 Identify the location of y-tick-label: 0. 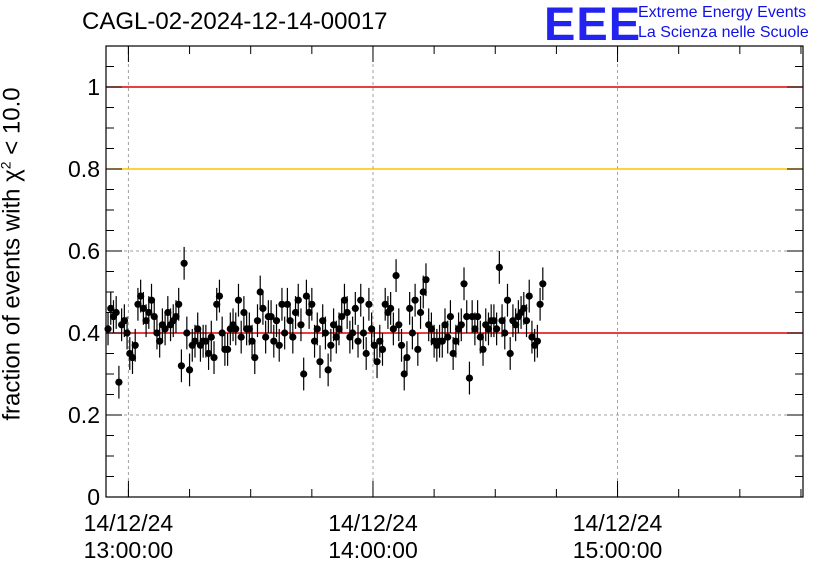
(93, 497).